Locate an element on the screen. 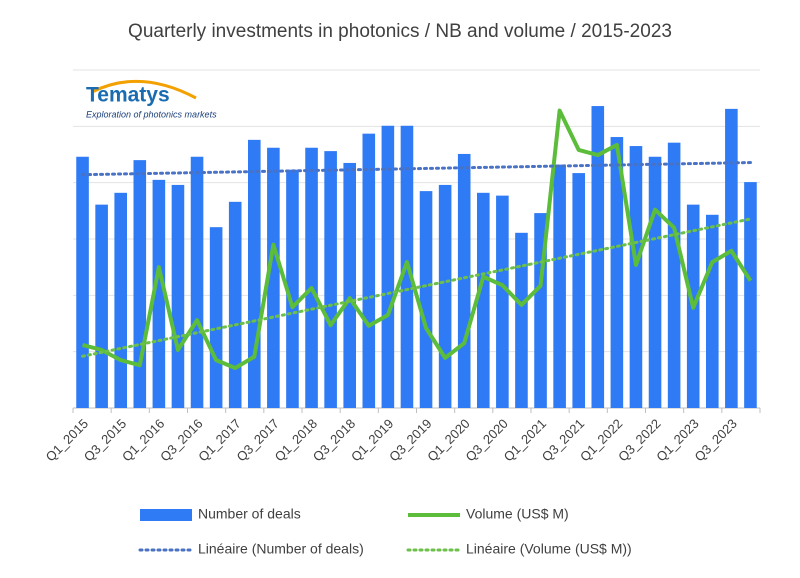  logo-tagline: Exploration of photonics markets is located at coordinates (151, 114).